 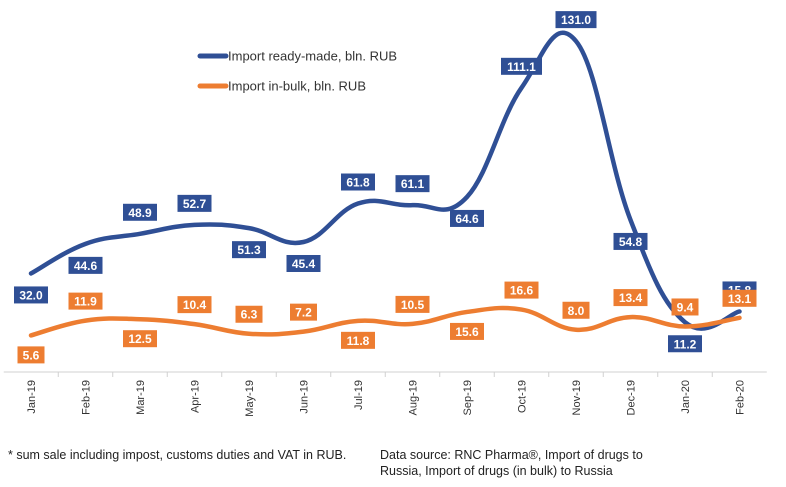 I want to click on x-tick-label: Feb-19, so click(x=87, y=397).